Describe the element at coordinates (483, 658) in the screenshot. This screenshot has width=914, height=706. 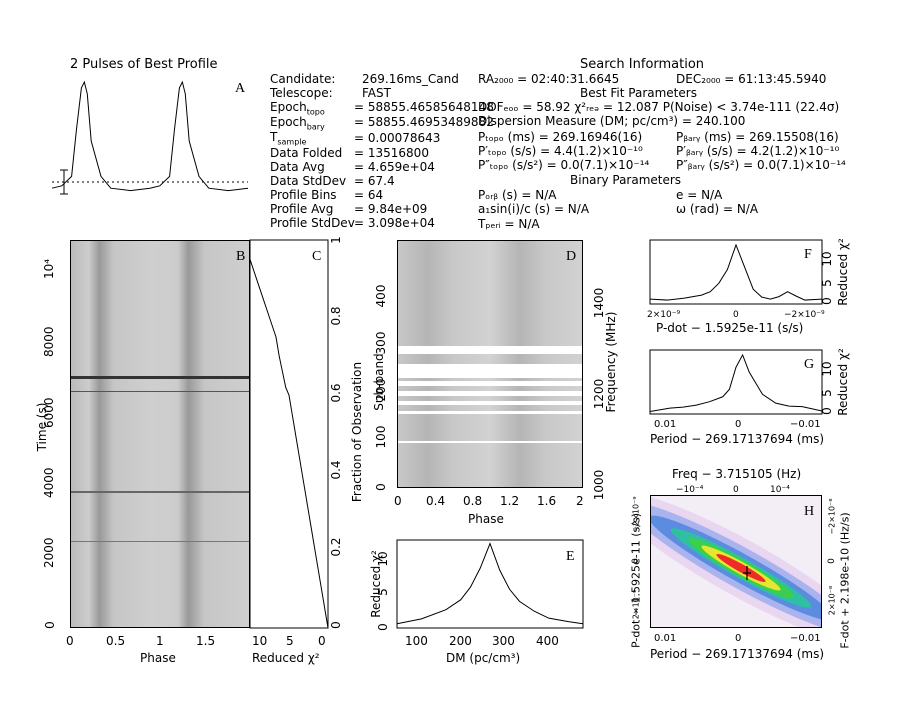
I see `panel-e-xlabel: DM (pc/cm³)` at that location.